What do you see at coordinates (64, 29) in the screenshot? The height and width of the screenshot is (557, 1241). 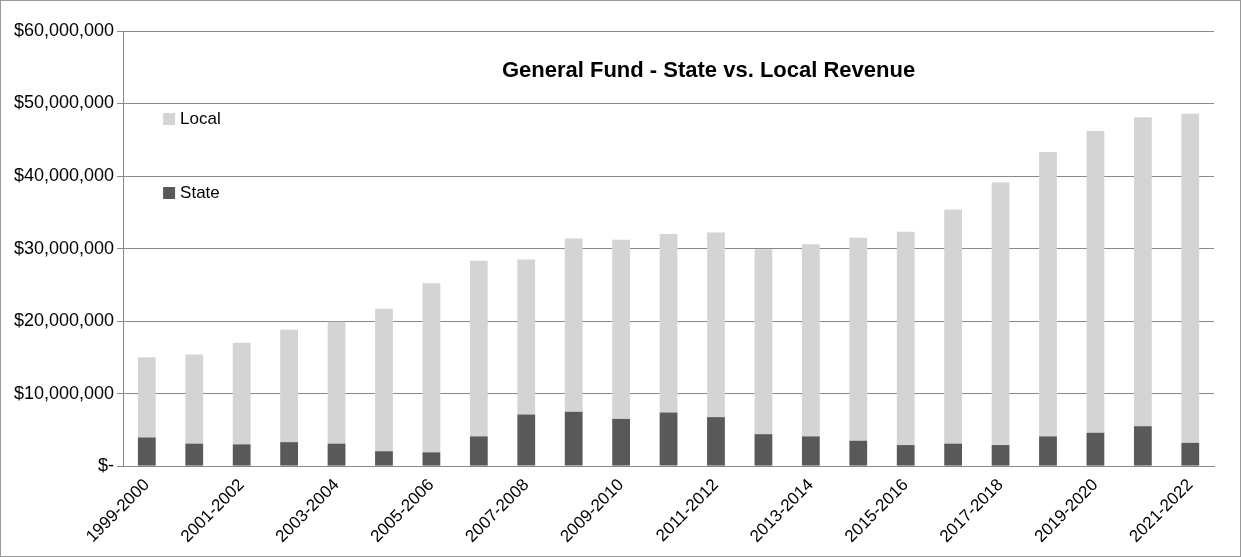 I see `y-tick-label: $60,000,000` at bounding box center [64, 29].